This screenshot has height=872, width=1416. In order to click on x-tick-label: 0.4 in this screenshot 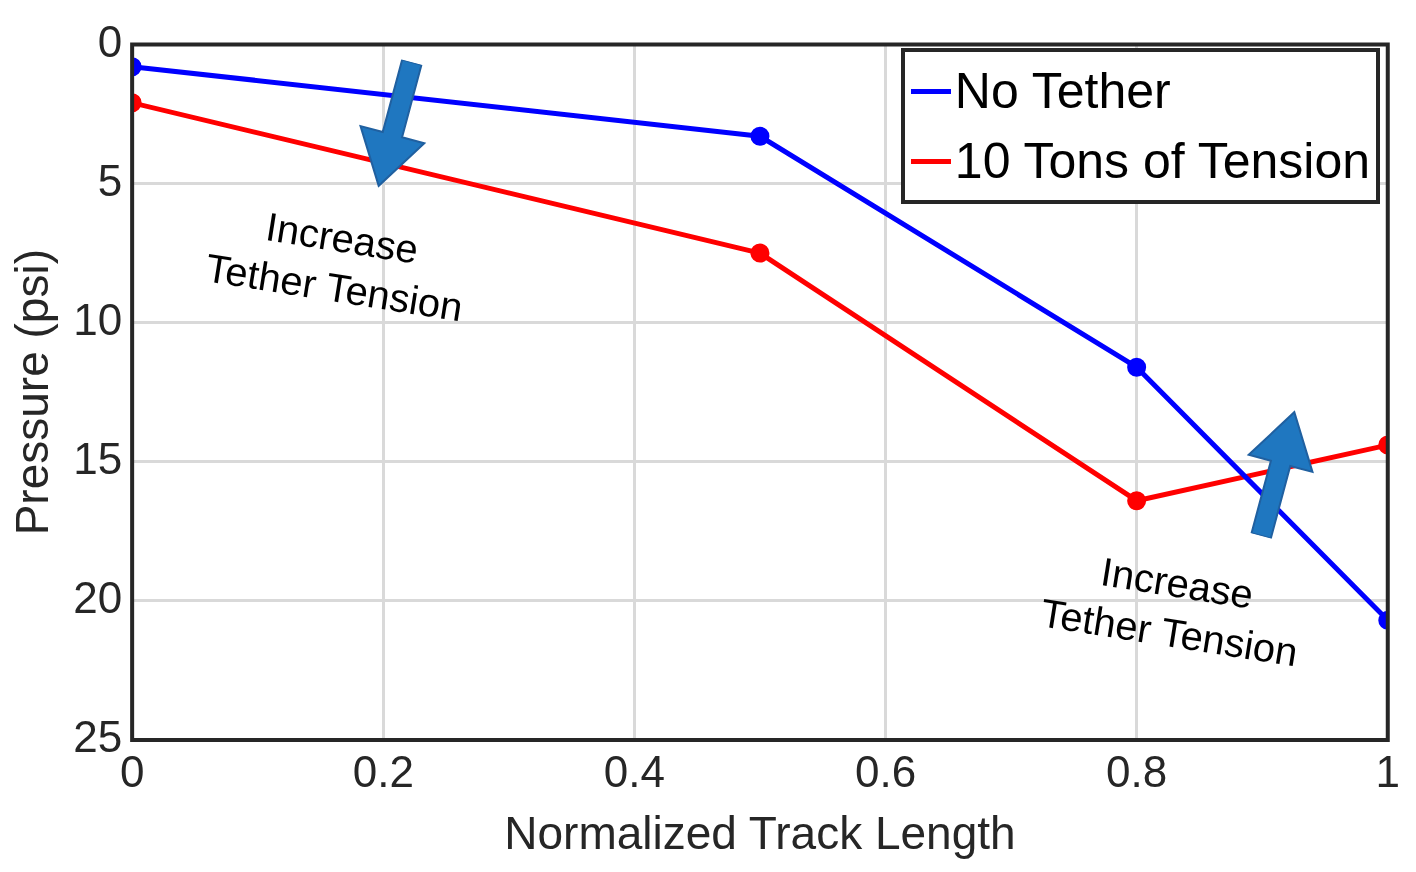, I will do `click(634, 771)`.